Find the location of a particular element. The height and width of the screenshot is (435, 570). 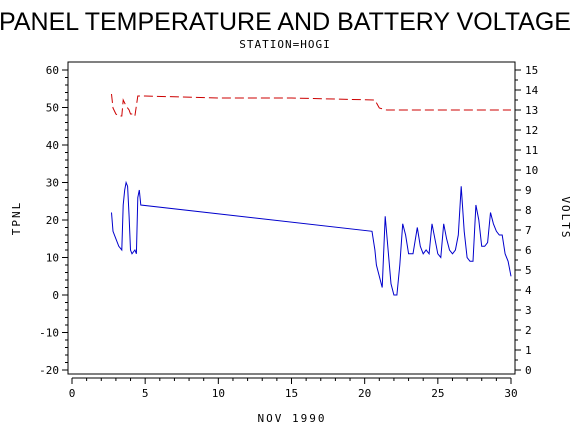

right-tick-label: 11 is located at coordinates (531, 150).